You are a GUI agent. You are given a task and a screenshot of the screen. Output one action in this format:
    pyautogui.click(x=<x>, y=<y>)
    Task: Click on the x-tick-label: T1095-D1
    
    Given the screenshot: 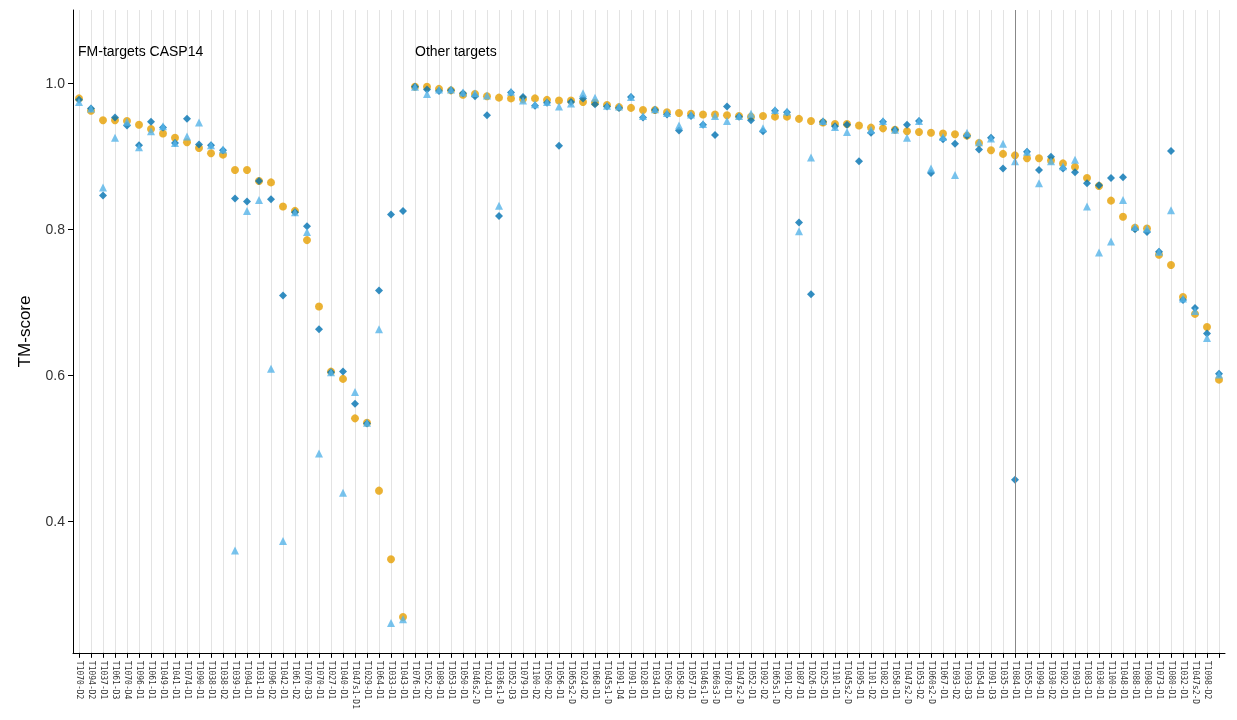 What is the action you would take?
    pyautogui.click(x=859, y=680)
    